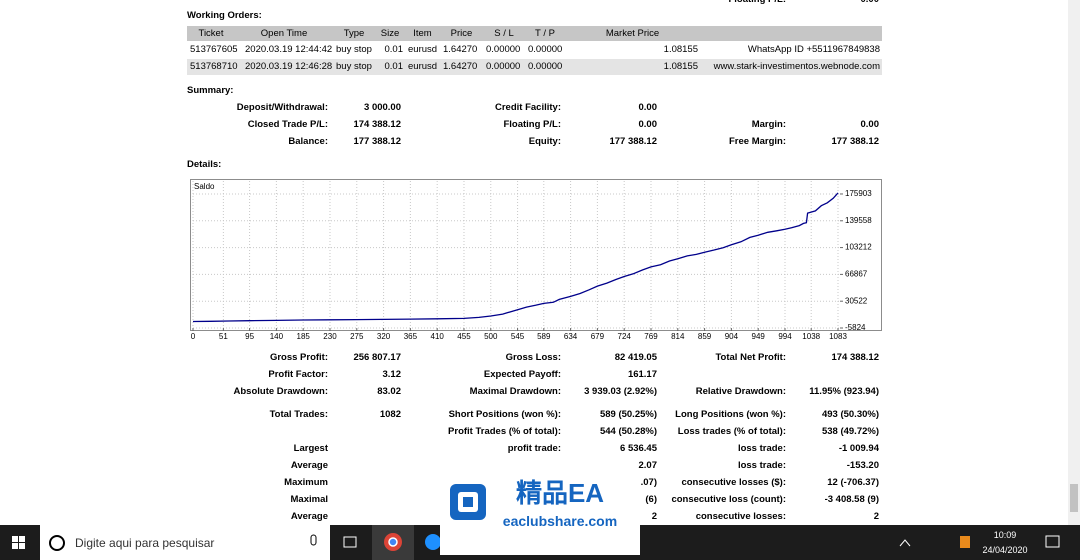  I want to click on y-tick-label: 103212, so click(858, 247).